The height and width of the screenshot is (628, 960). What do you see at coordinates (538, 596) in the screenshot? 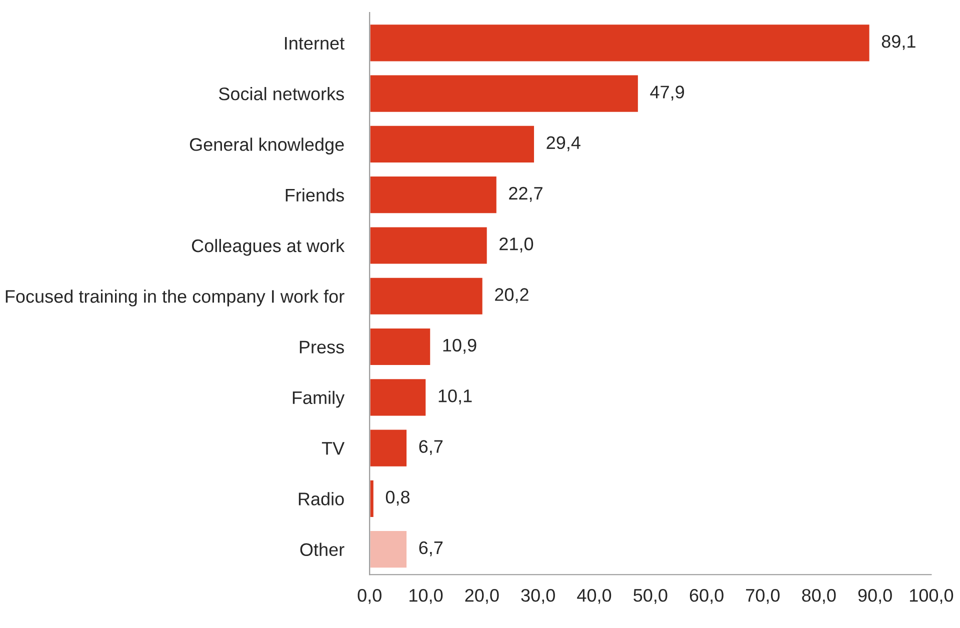
I see `x-tick-label: 30,0` at bounding box center [538, 596].